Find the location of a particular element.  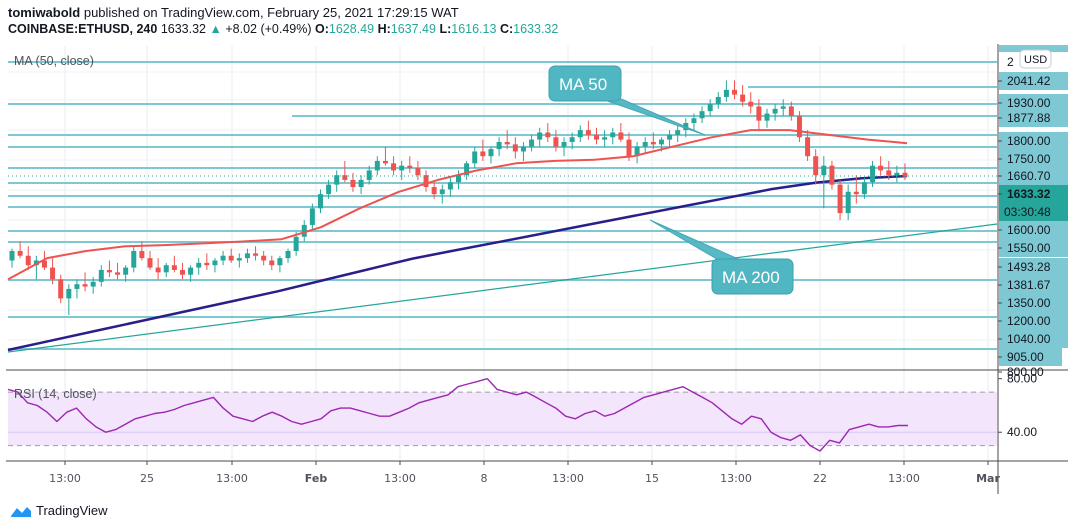

countdown-label: 03:30:48 is located at coordinates (1027, 212).